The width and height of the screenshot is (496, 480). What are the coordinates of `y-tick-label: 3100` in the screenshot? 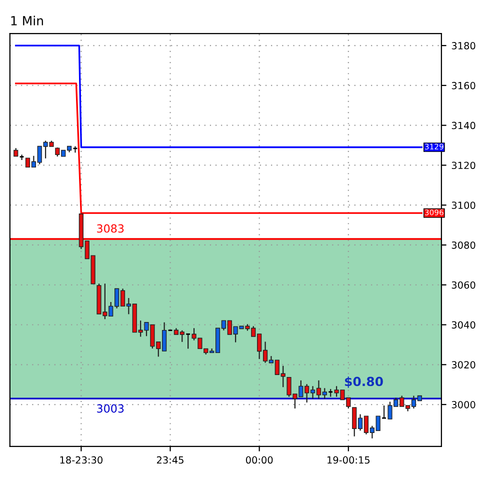 It's located at (464, 205).